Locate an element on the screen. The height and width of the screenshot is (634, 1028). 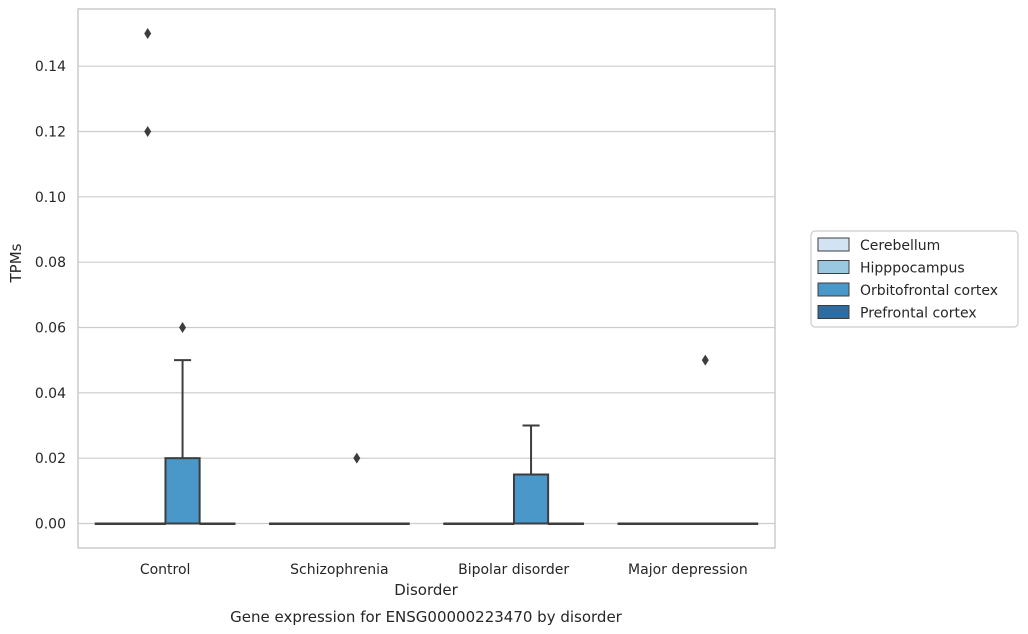
x-tick-label: Major depression is located at coordinates (688, 570).